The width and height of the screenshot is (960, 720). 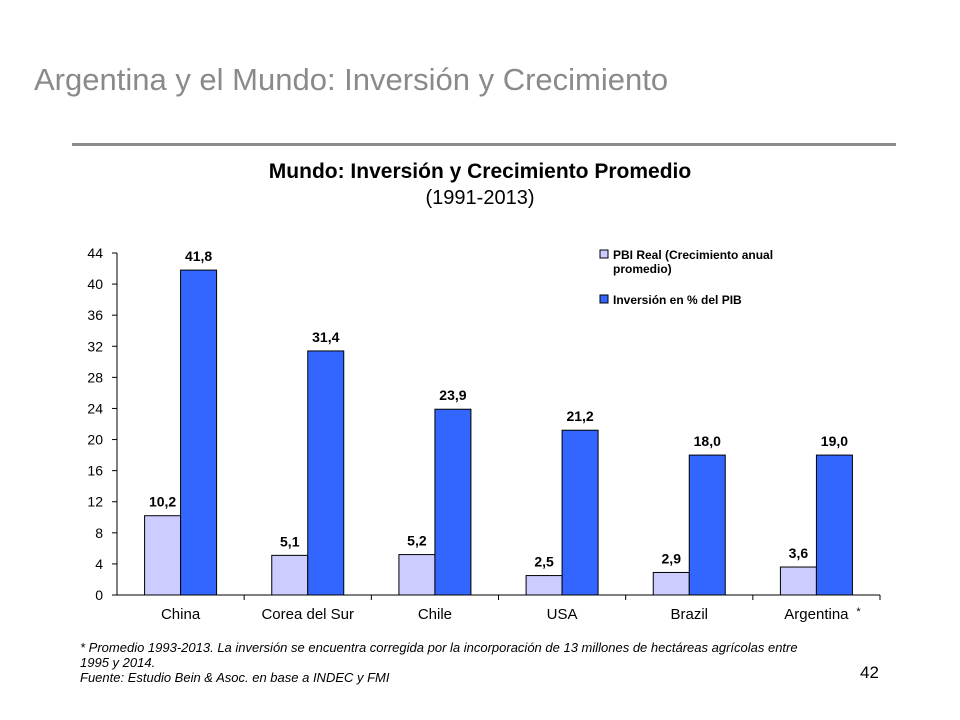 I want to click on legend-label: Inversión en % del PIB, so click(x=677, y=300).